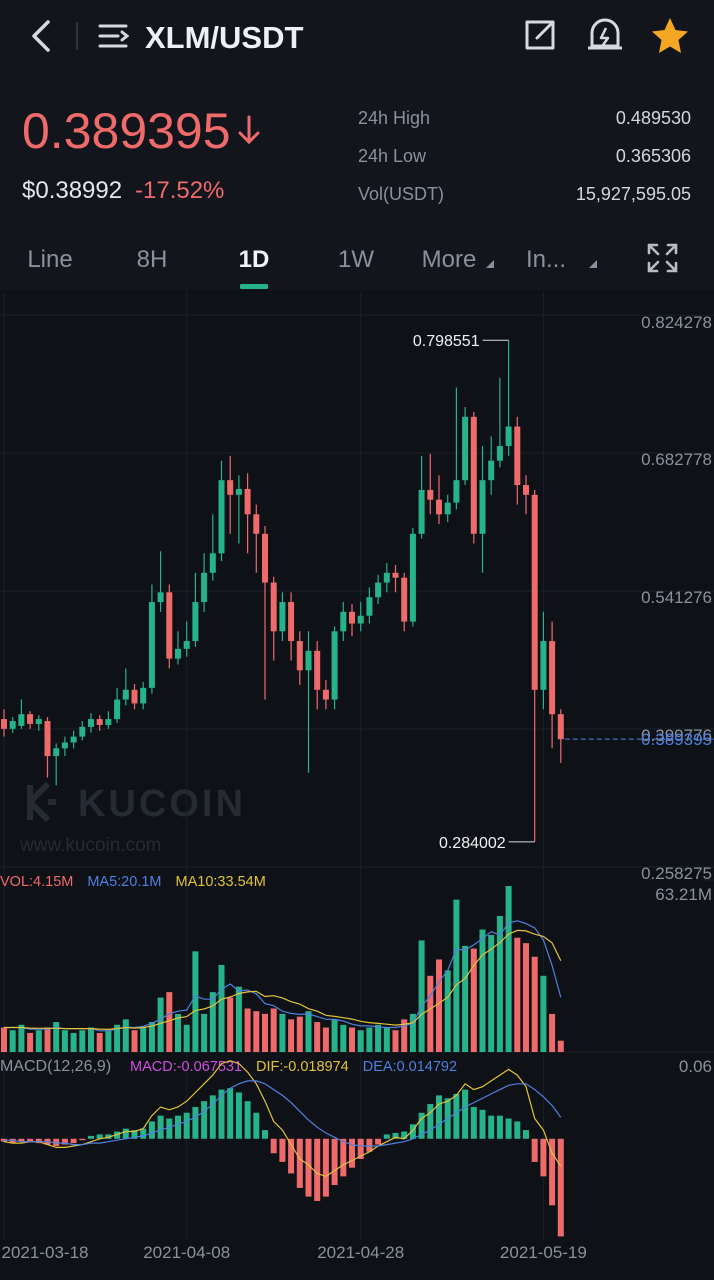 The image size is (714, 1280). Describe the element at coordinates (224, 37) in the screenshot. I see `pair-title: XLM/USDT` at that location.